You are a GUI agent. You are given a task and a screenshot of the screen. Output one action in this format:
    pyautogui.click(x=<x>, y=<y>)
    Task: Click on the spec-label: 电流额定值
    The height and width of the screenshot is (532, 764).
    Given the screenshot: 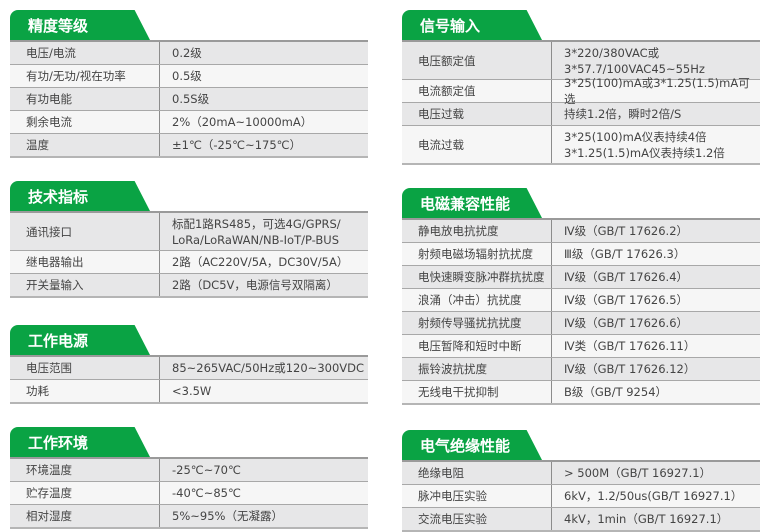 What is the action you would take?
    pyautogui.click(x=477, y=91)
    